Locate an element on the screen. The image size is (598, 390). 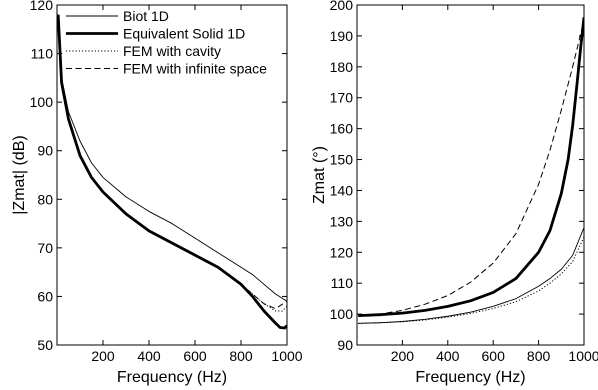
y-axis-title: |Zmat| (dB) is located at coordinates (19, 174).